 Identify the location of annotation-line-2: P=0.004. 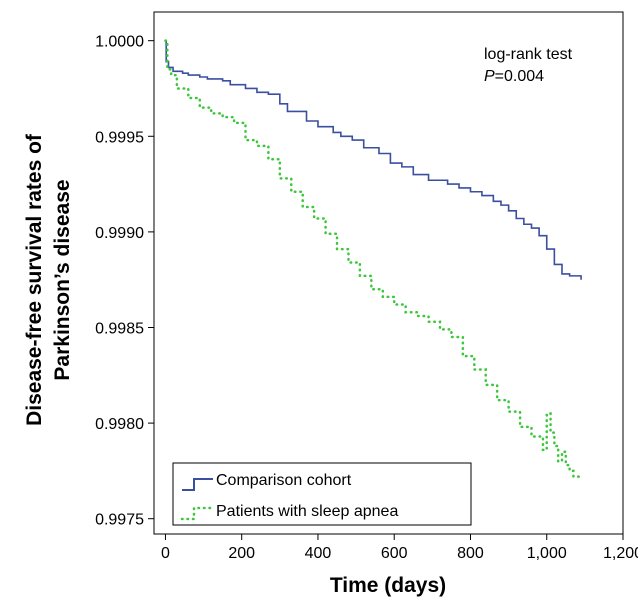
(514, 76).